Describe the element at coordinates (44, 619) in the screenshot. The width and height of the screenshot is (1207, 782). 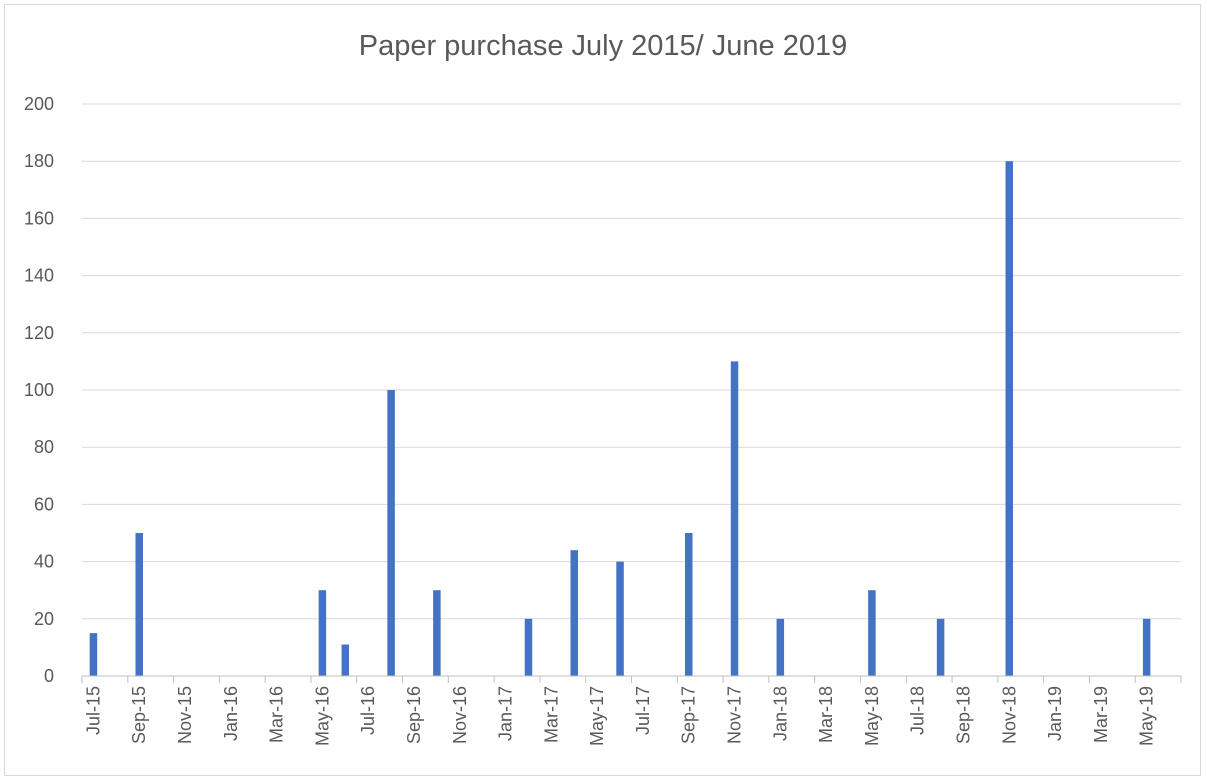
I see `y-tick-label: 20` at that location.